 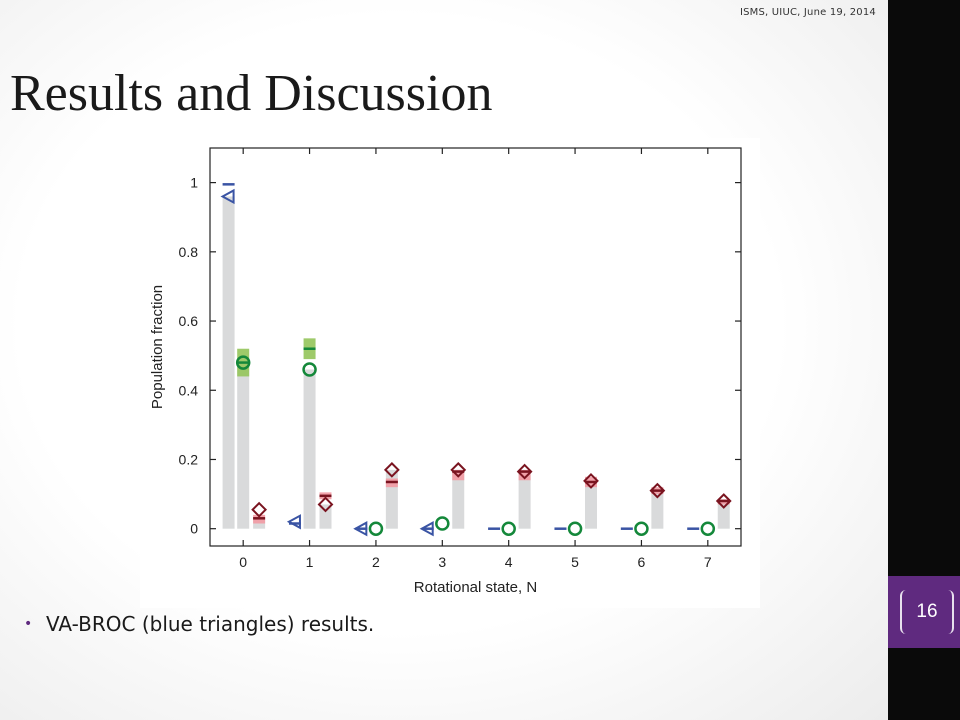 I want to click on page-number-brackets, so click(x=927, y=612).